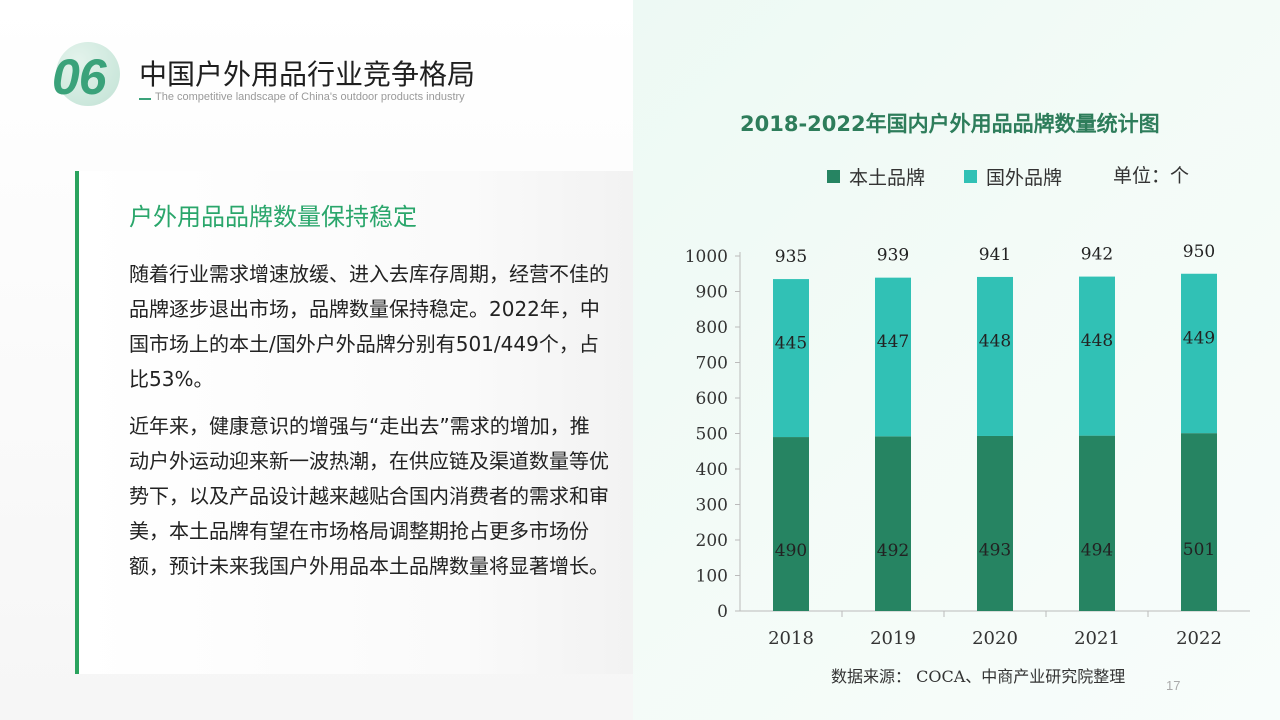 This screenshot has width=1280, height=720. What do you see at coordinates (712, 506) in the screenshot?
I see `y-tick-label: 300` at bounding box center [712, 506].